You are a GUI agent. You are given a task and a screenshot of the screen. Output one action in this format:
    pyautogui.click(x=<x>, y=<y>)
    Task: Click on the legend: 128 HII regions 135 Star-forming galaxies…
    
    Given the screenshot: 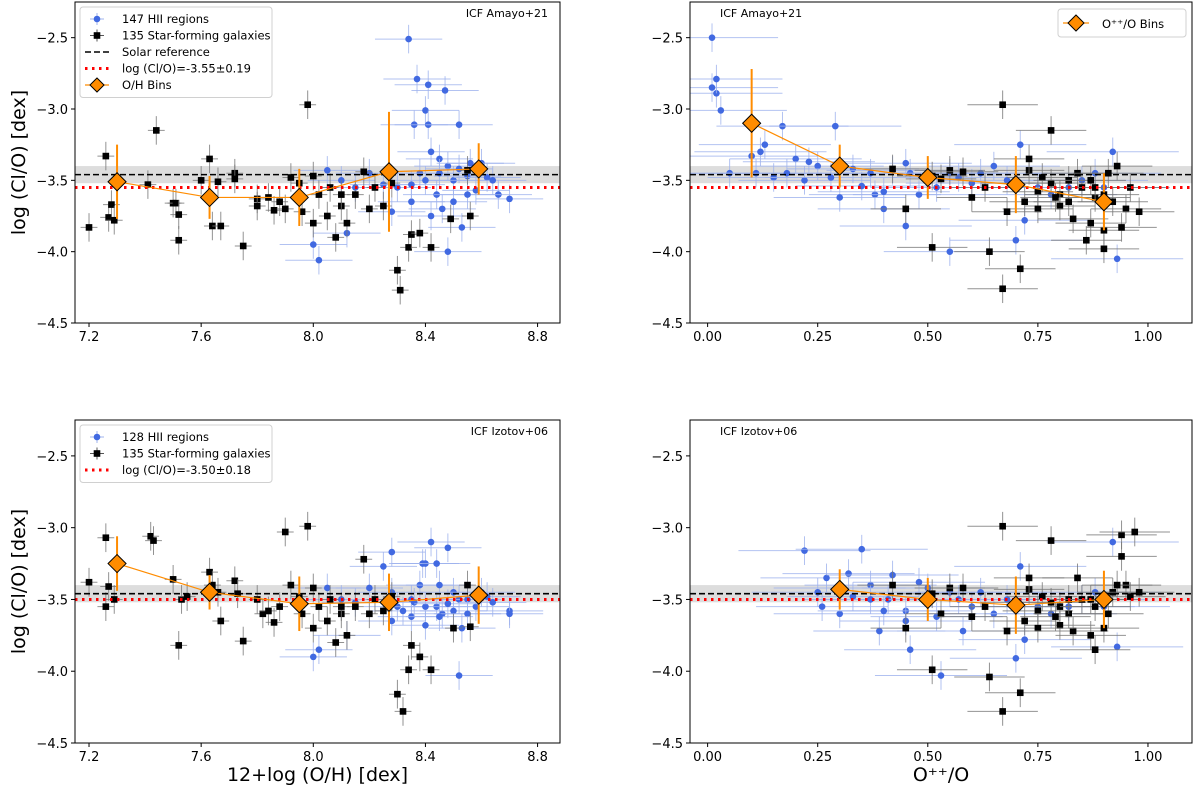 What is the action you would take?
    pyautogui.click(x=176, y=453)
    